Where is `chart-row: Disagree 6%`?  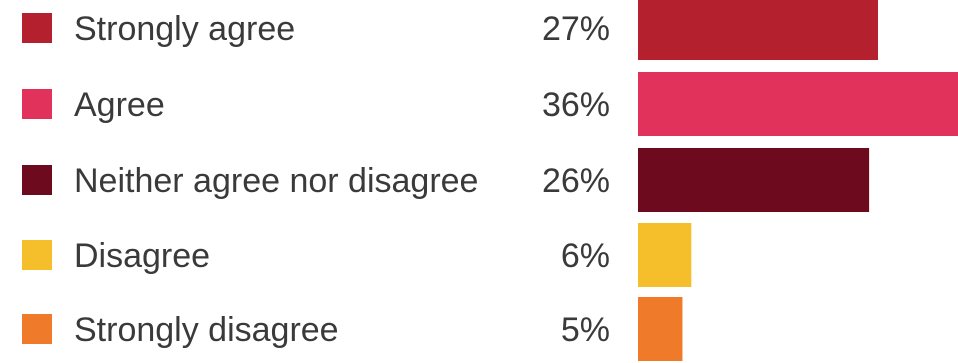
chart-row: Disagree 6% is located at coordinates (357, 255).